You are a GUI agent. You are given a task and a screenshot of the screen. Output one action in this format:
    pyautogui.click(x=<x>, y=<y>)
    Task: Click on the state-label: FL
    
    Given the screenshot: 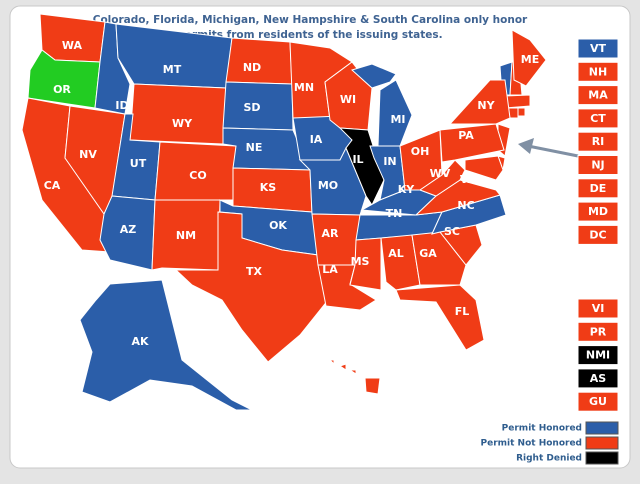 What is the action you would take?
    pyautogui.click(x=462, y=311)
    